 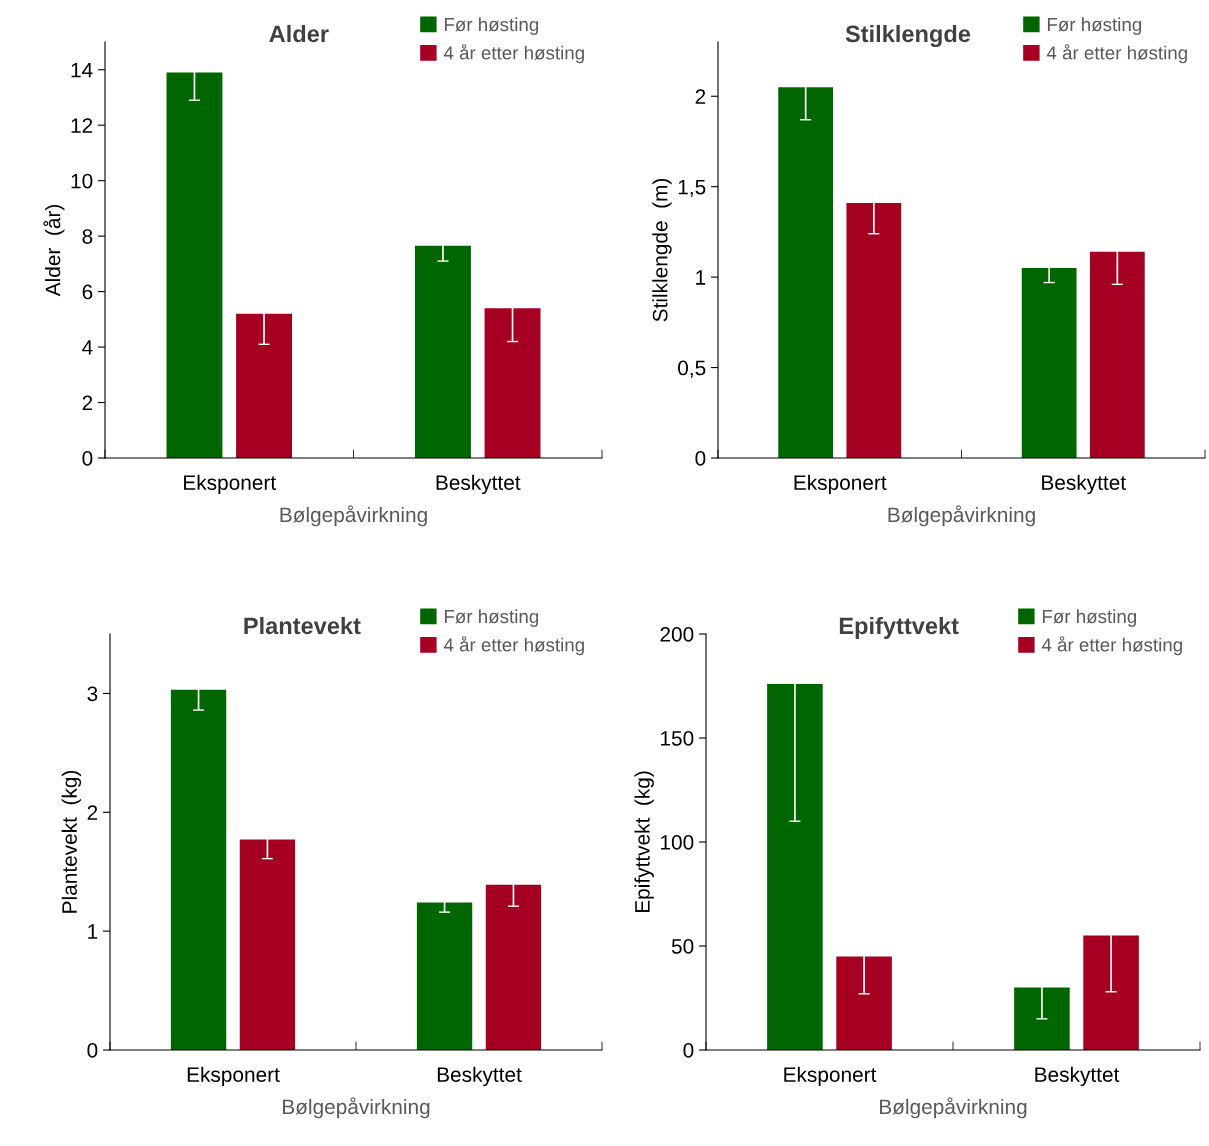 What do you see at coordinates (71, 841) in the screenshot?
I see `y-axis-title: Plantevekt (kg)` at bounding box center [71, 841].